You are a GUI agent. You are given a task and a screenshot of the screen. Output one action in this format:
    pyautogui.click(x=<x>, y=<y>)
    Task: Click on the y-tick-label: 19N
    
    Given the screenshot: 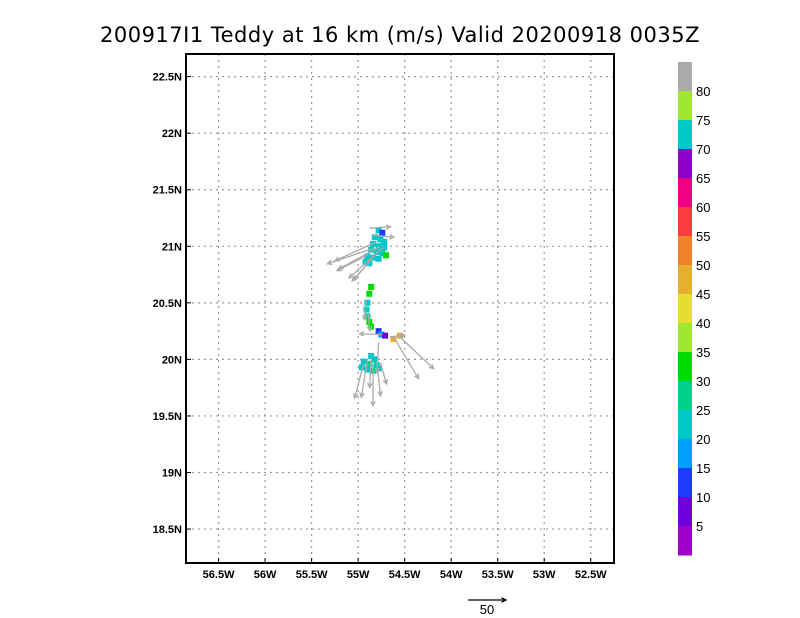 What is the action you would take?
    pyautogui.click(x=172, y=474)
    